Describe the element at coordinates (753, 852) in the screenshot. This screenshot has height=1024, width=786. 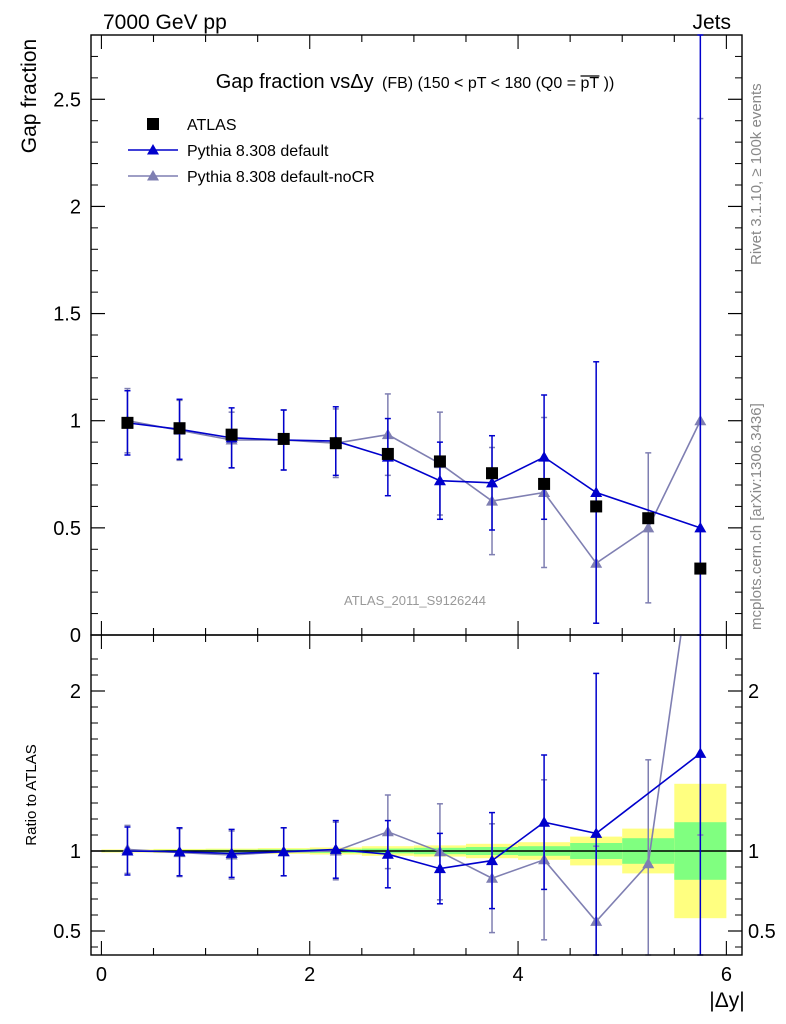
I see `lower-ytick-label-right: 1` at that location.